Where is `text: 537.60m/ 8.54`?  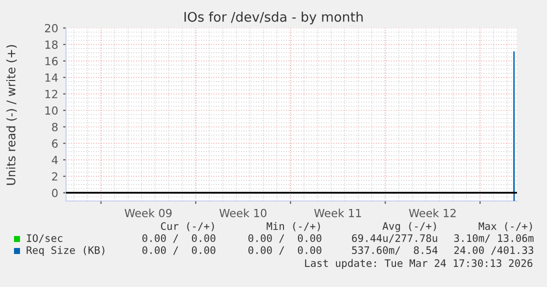 text: 537.60m/ 8.54 is located at coordinates (395, 250).